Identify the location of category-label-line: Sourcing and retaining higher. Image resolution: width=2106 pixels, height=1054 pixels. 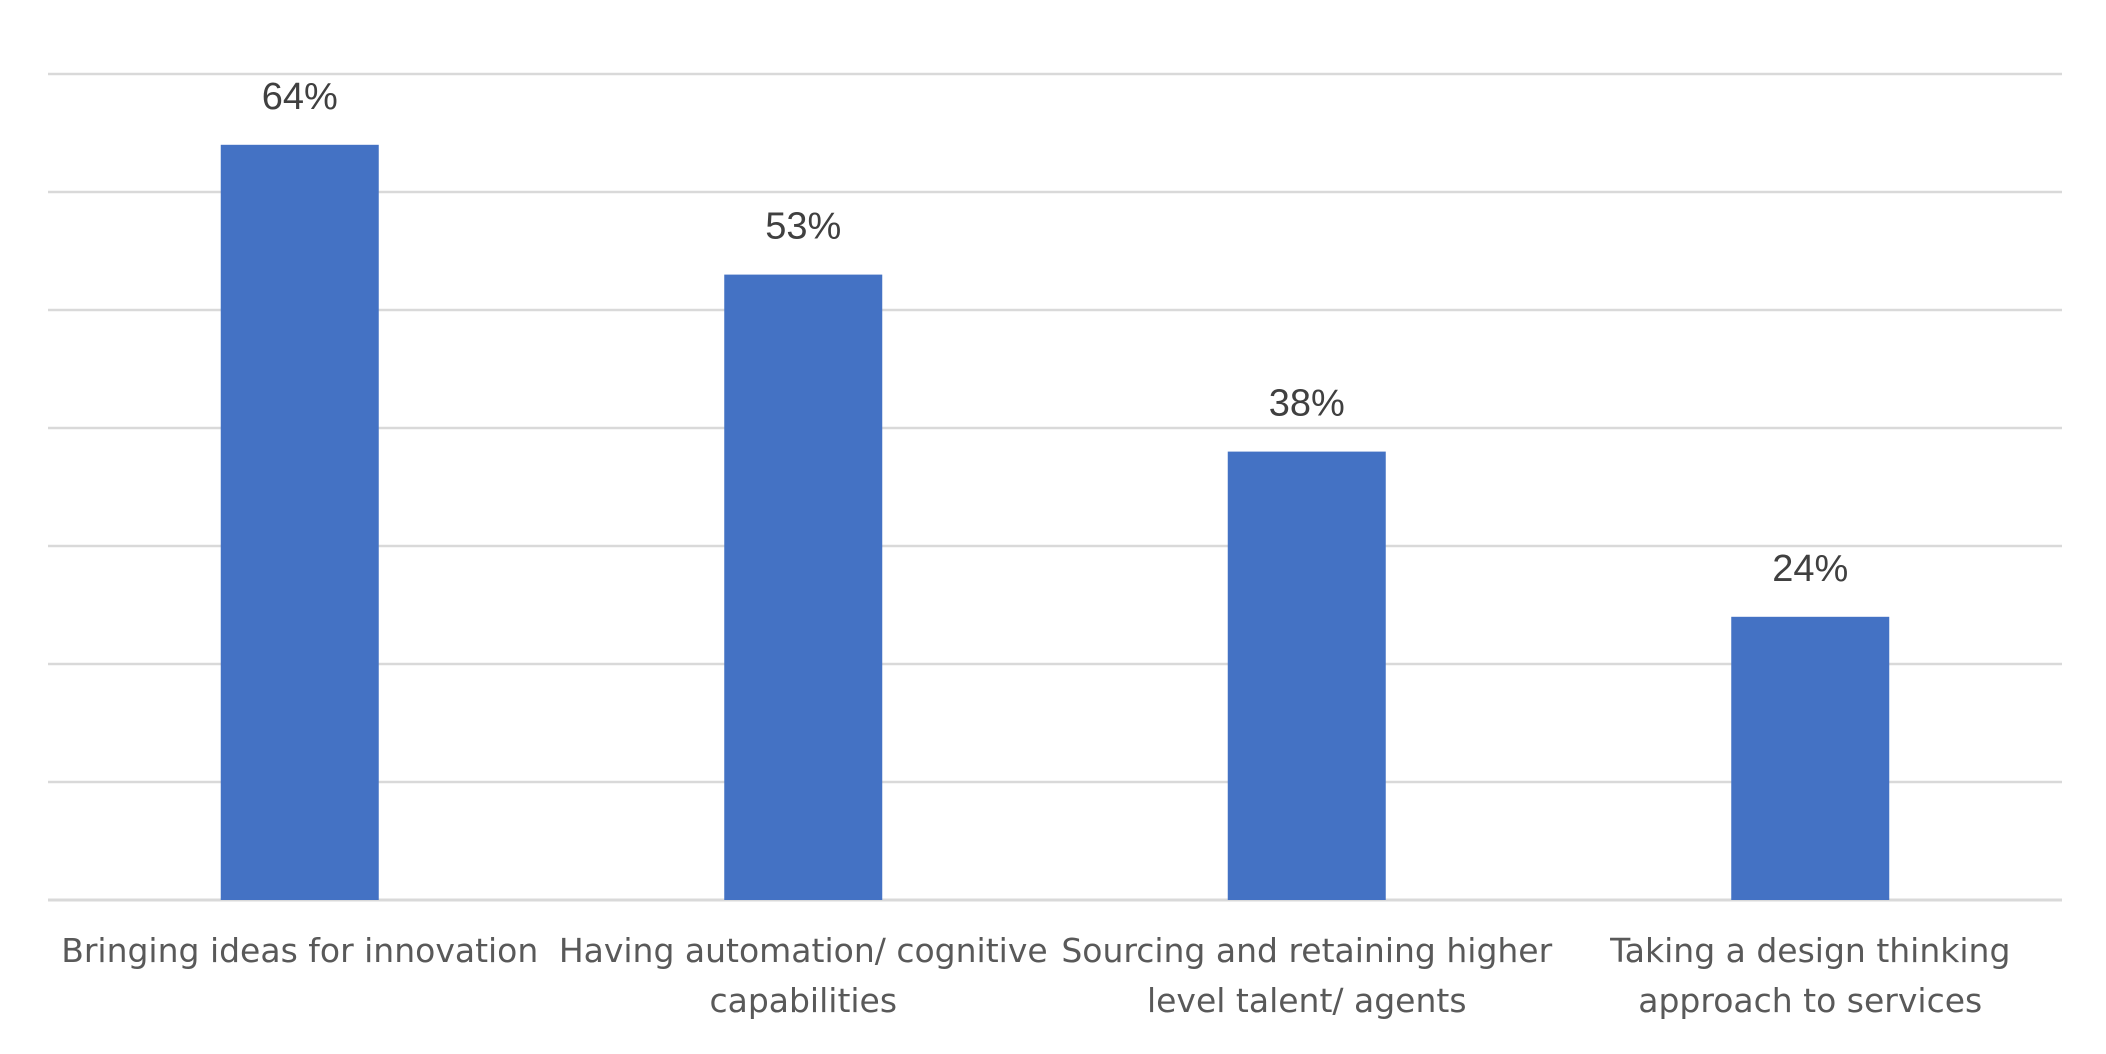
(1306, 950).